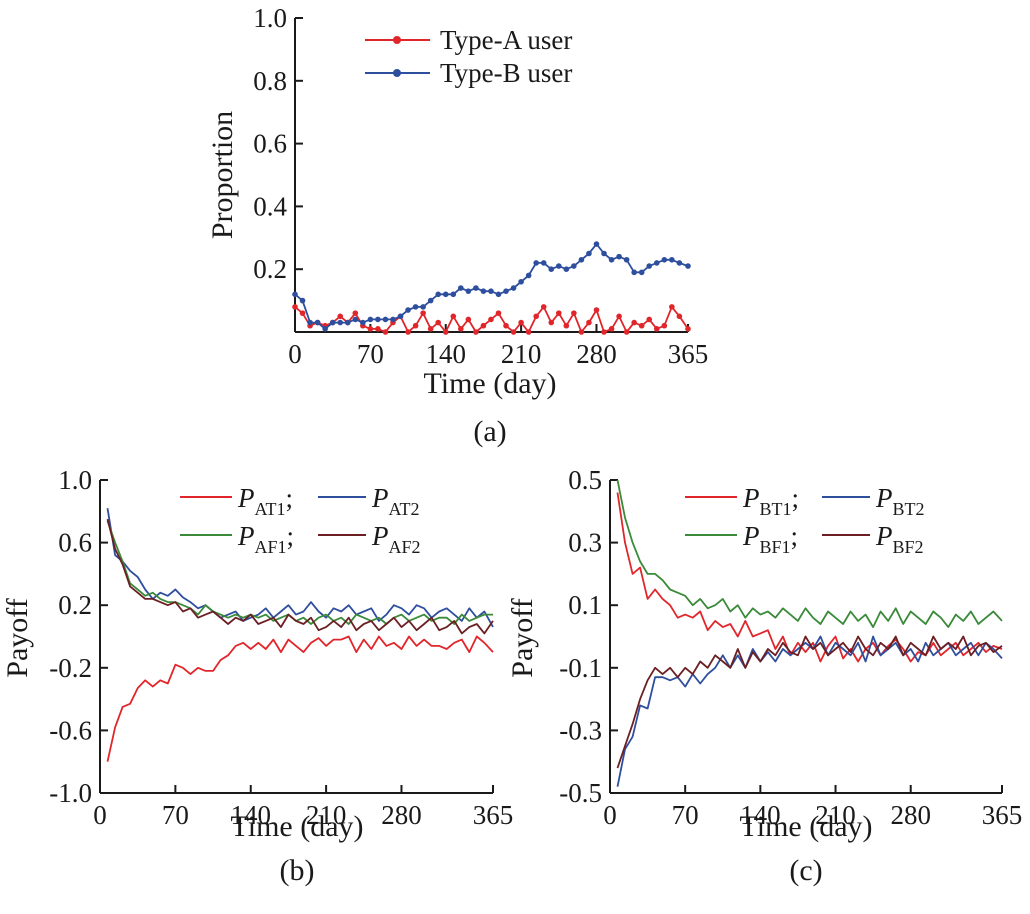 The image size is (1030, 914). What do you see at coordinates (812, 807) in the screenshot?
I see `panel-c-x-ticks: 0 70 140 210 280 365` at bounding box center [812, 807].